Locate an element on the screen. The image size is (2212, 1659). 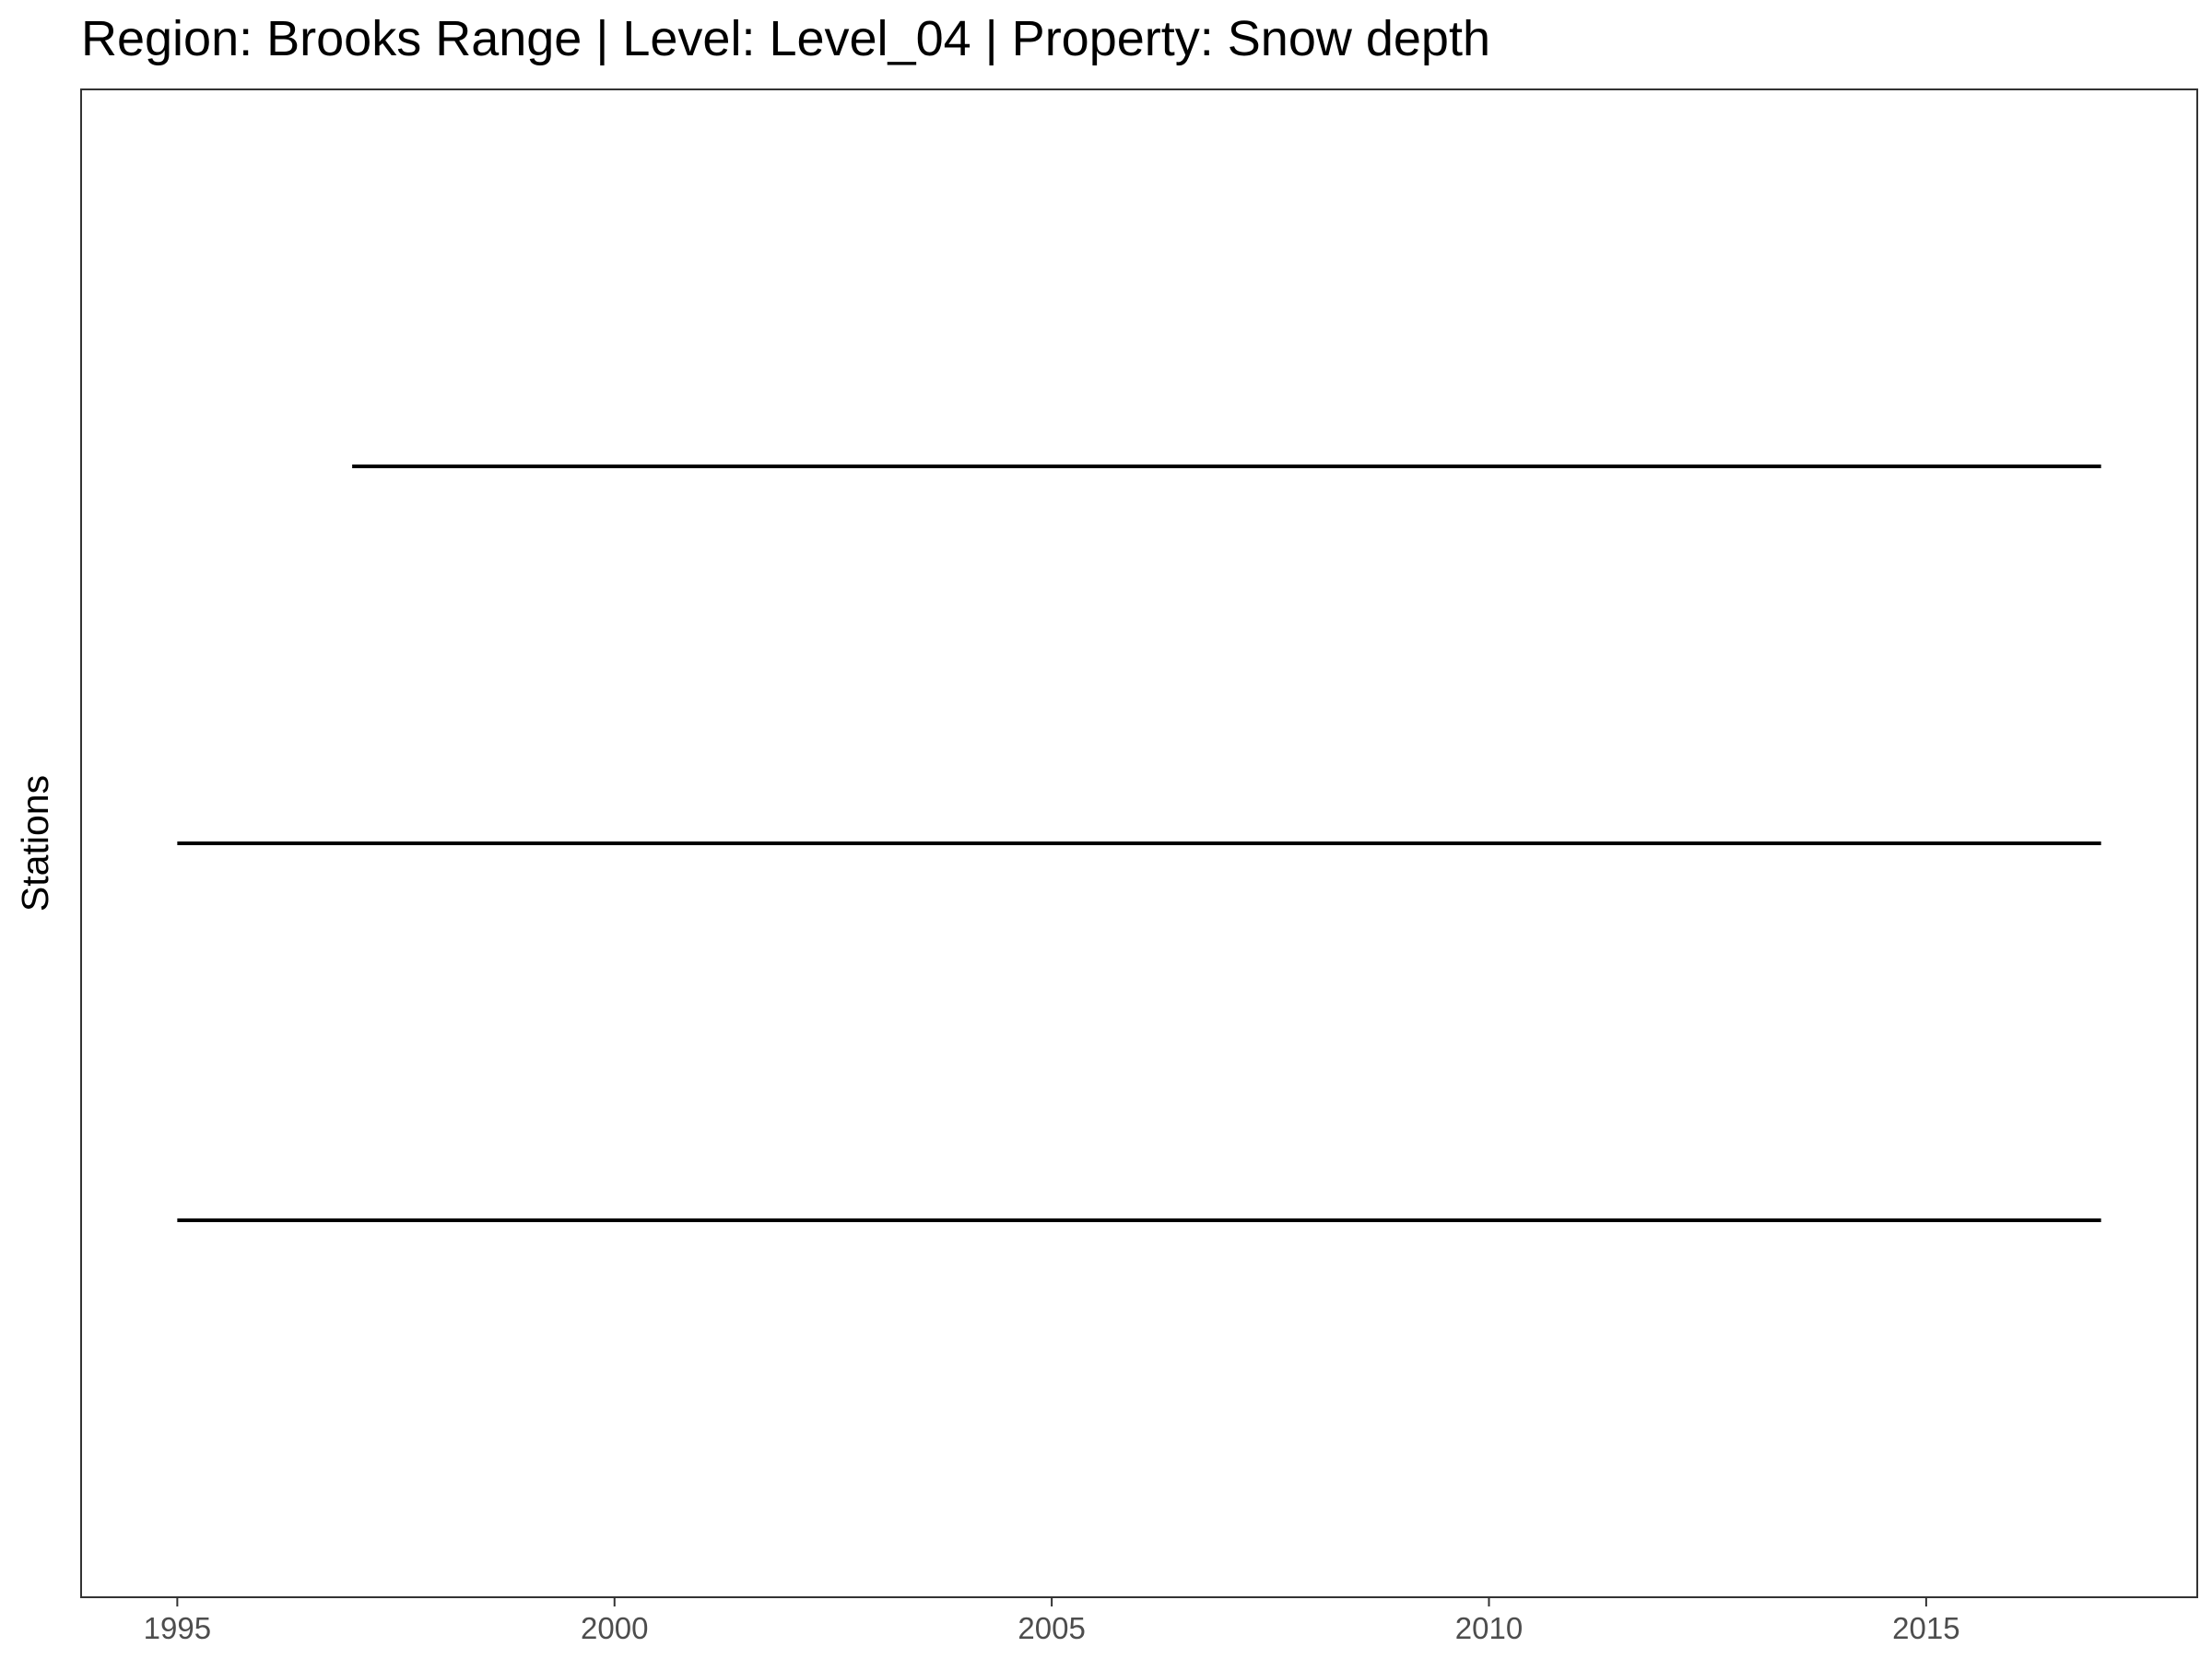
y-axis-title: Stations is located at coordinates (35, 843).